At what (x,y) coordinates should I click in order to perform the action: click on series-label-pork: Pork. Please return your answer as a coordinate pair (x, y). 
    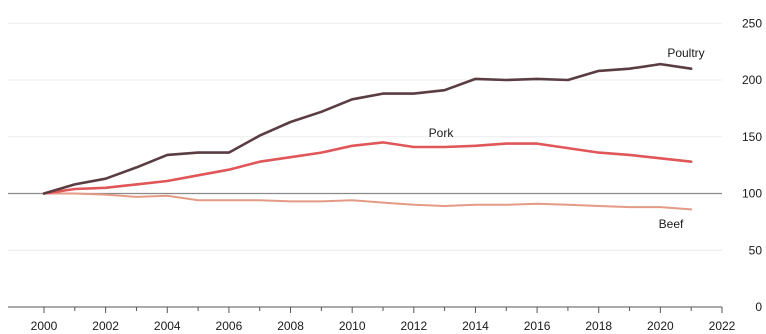
    Looking at the image, I should click on (442, 133).